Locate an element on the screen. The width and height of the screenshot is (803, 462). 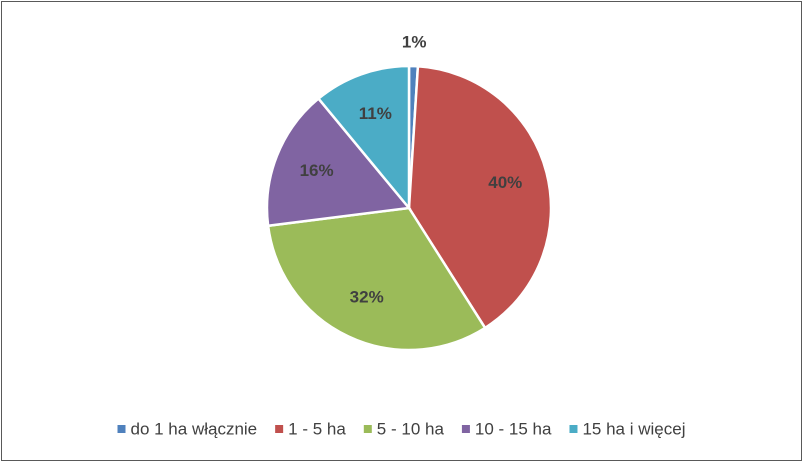
data-label: 40% is located at coordinates (505, 182).